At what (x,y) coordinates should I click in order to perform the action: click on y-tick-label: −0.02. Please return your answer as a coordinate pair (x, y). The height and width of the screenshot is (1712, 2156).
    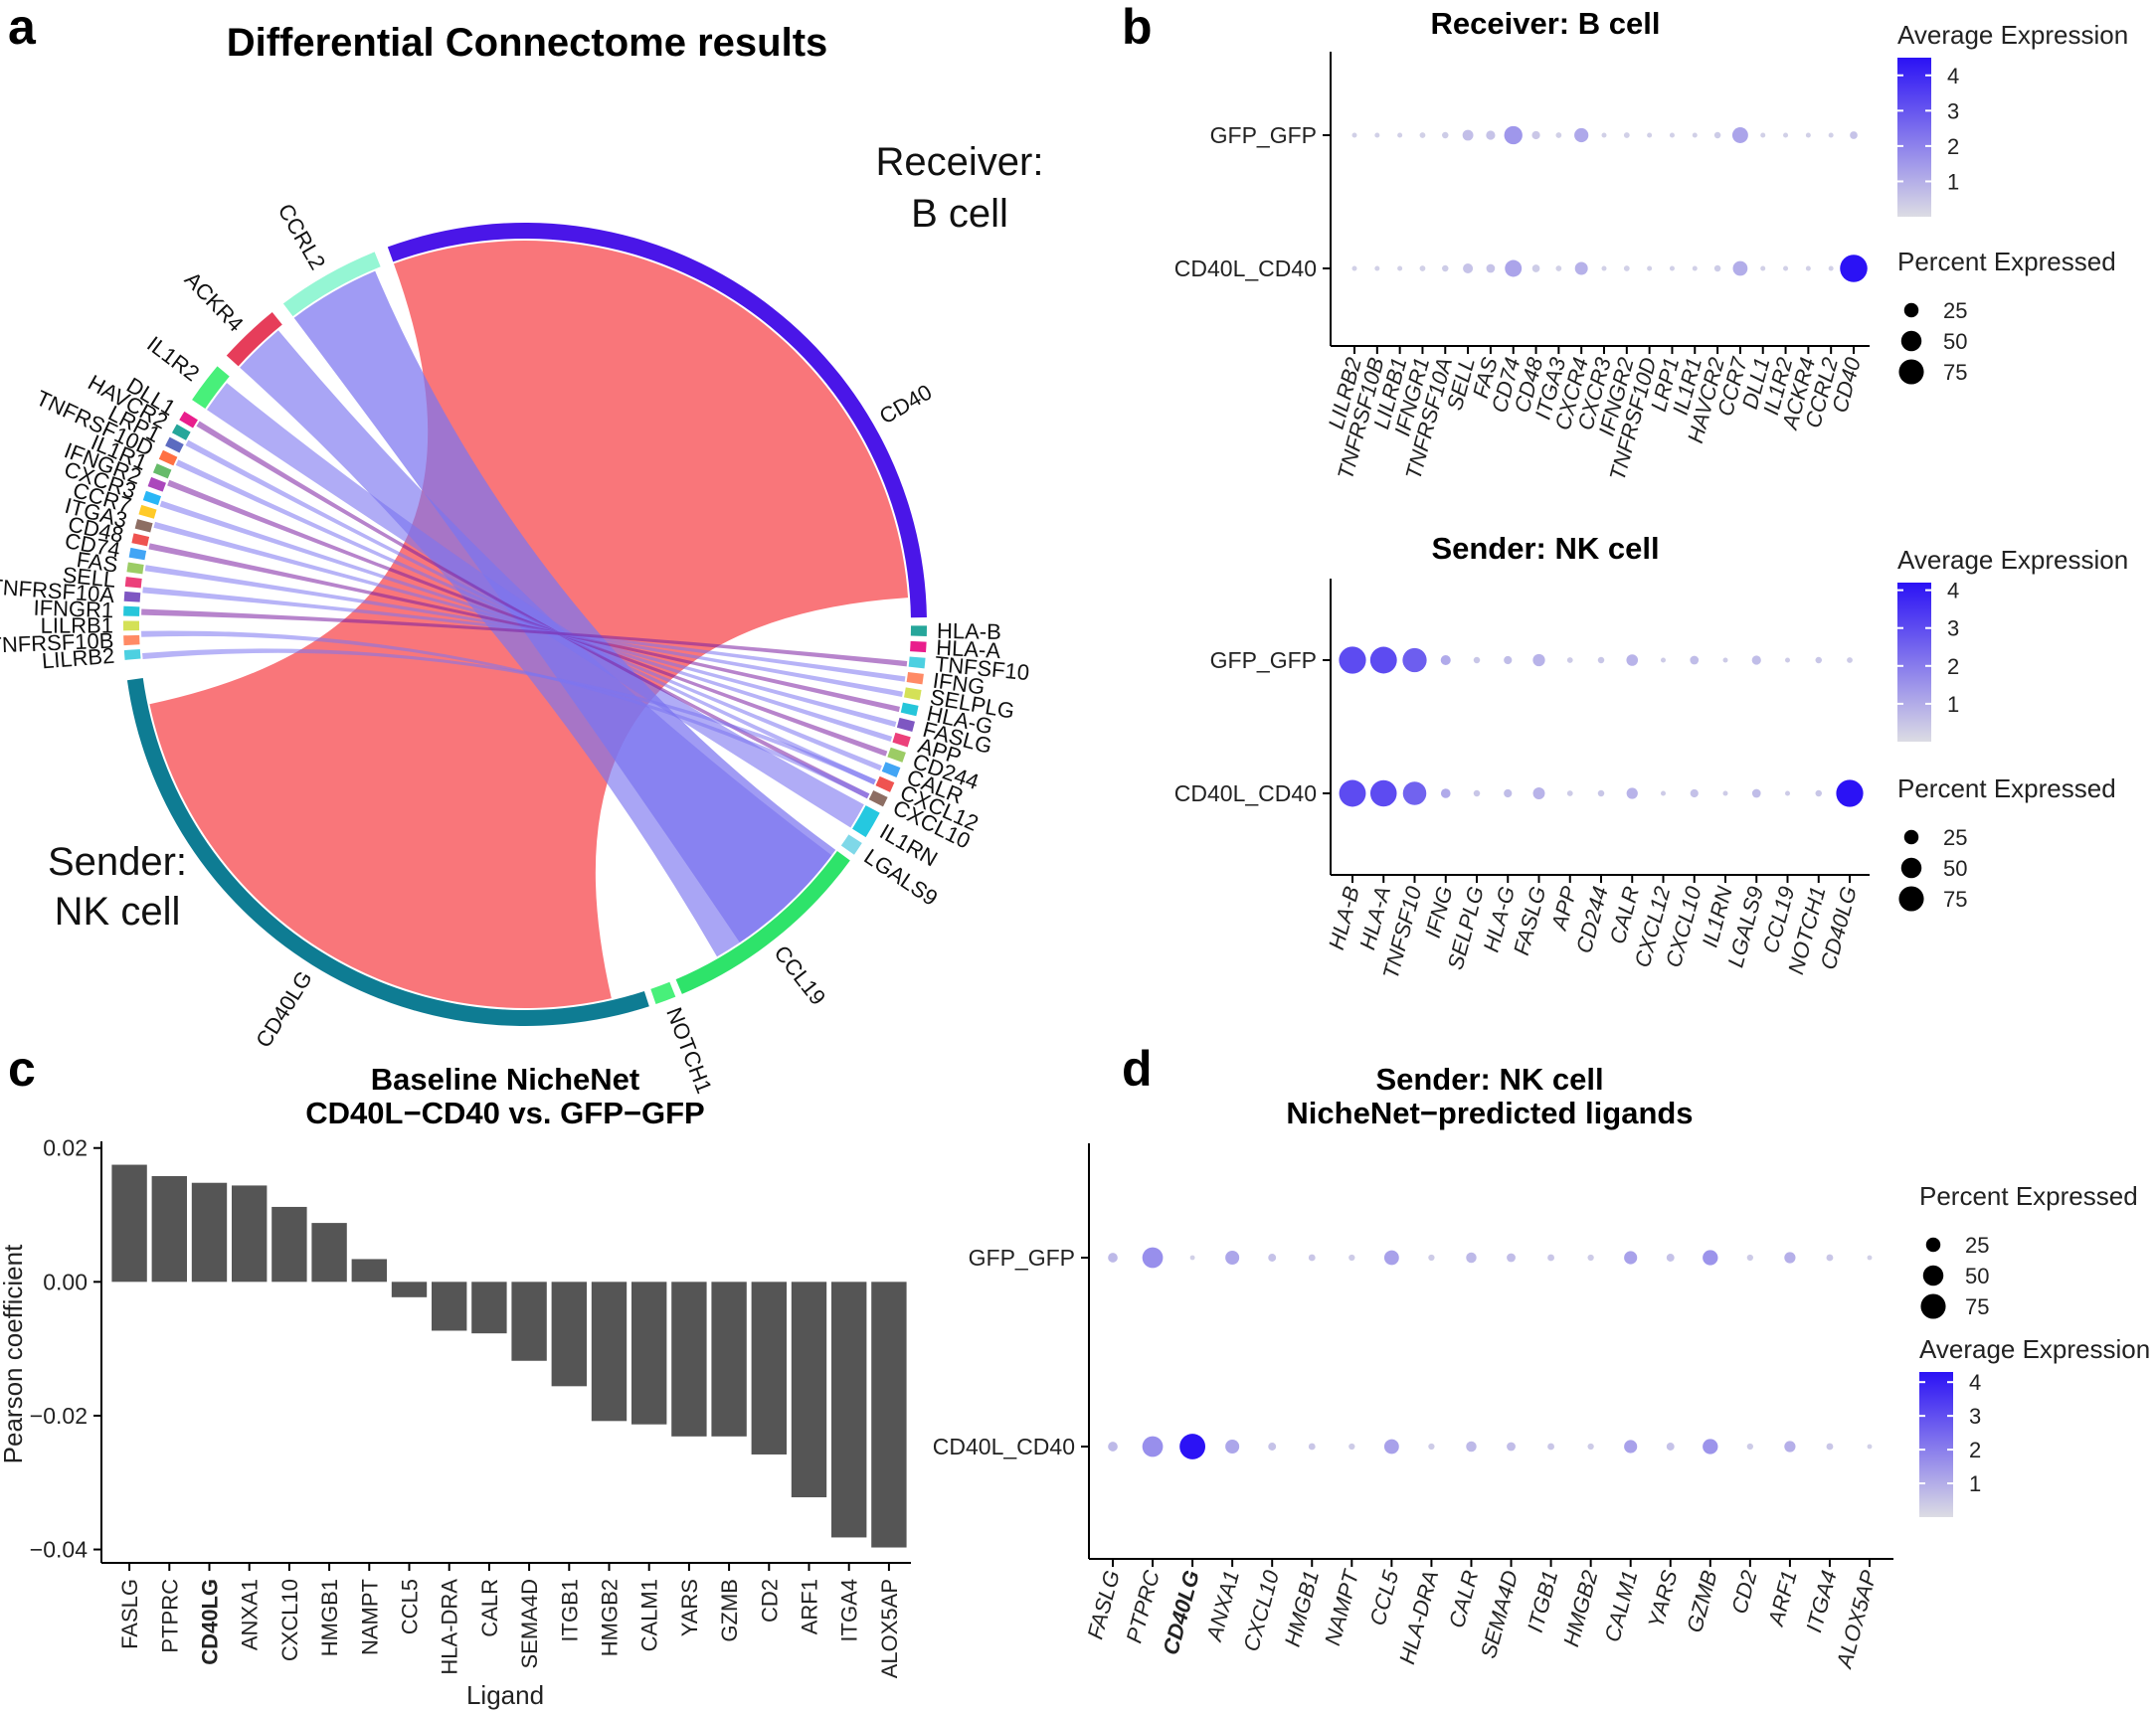
    Looking at the image, I should click on (59, 1416).